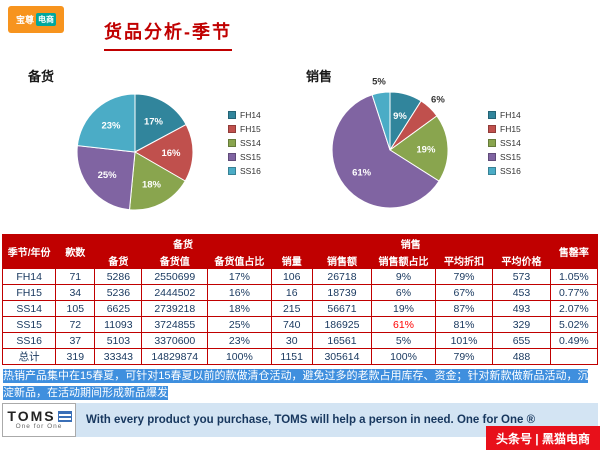  Describe the element at coordinates (510, 157) in the screenshot. I see `legend-label: SS15` at that location.